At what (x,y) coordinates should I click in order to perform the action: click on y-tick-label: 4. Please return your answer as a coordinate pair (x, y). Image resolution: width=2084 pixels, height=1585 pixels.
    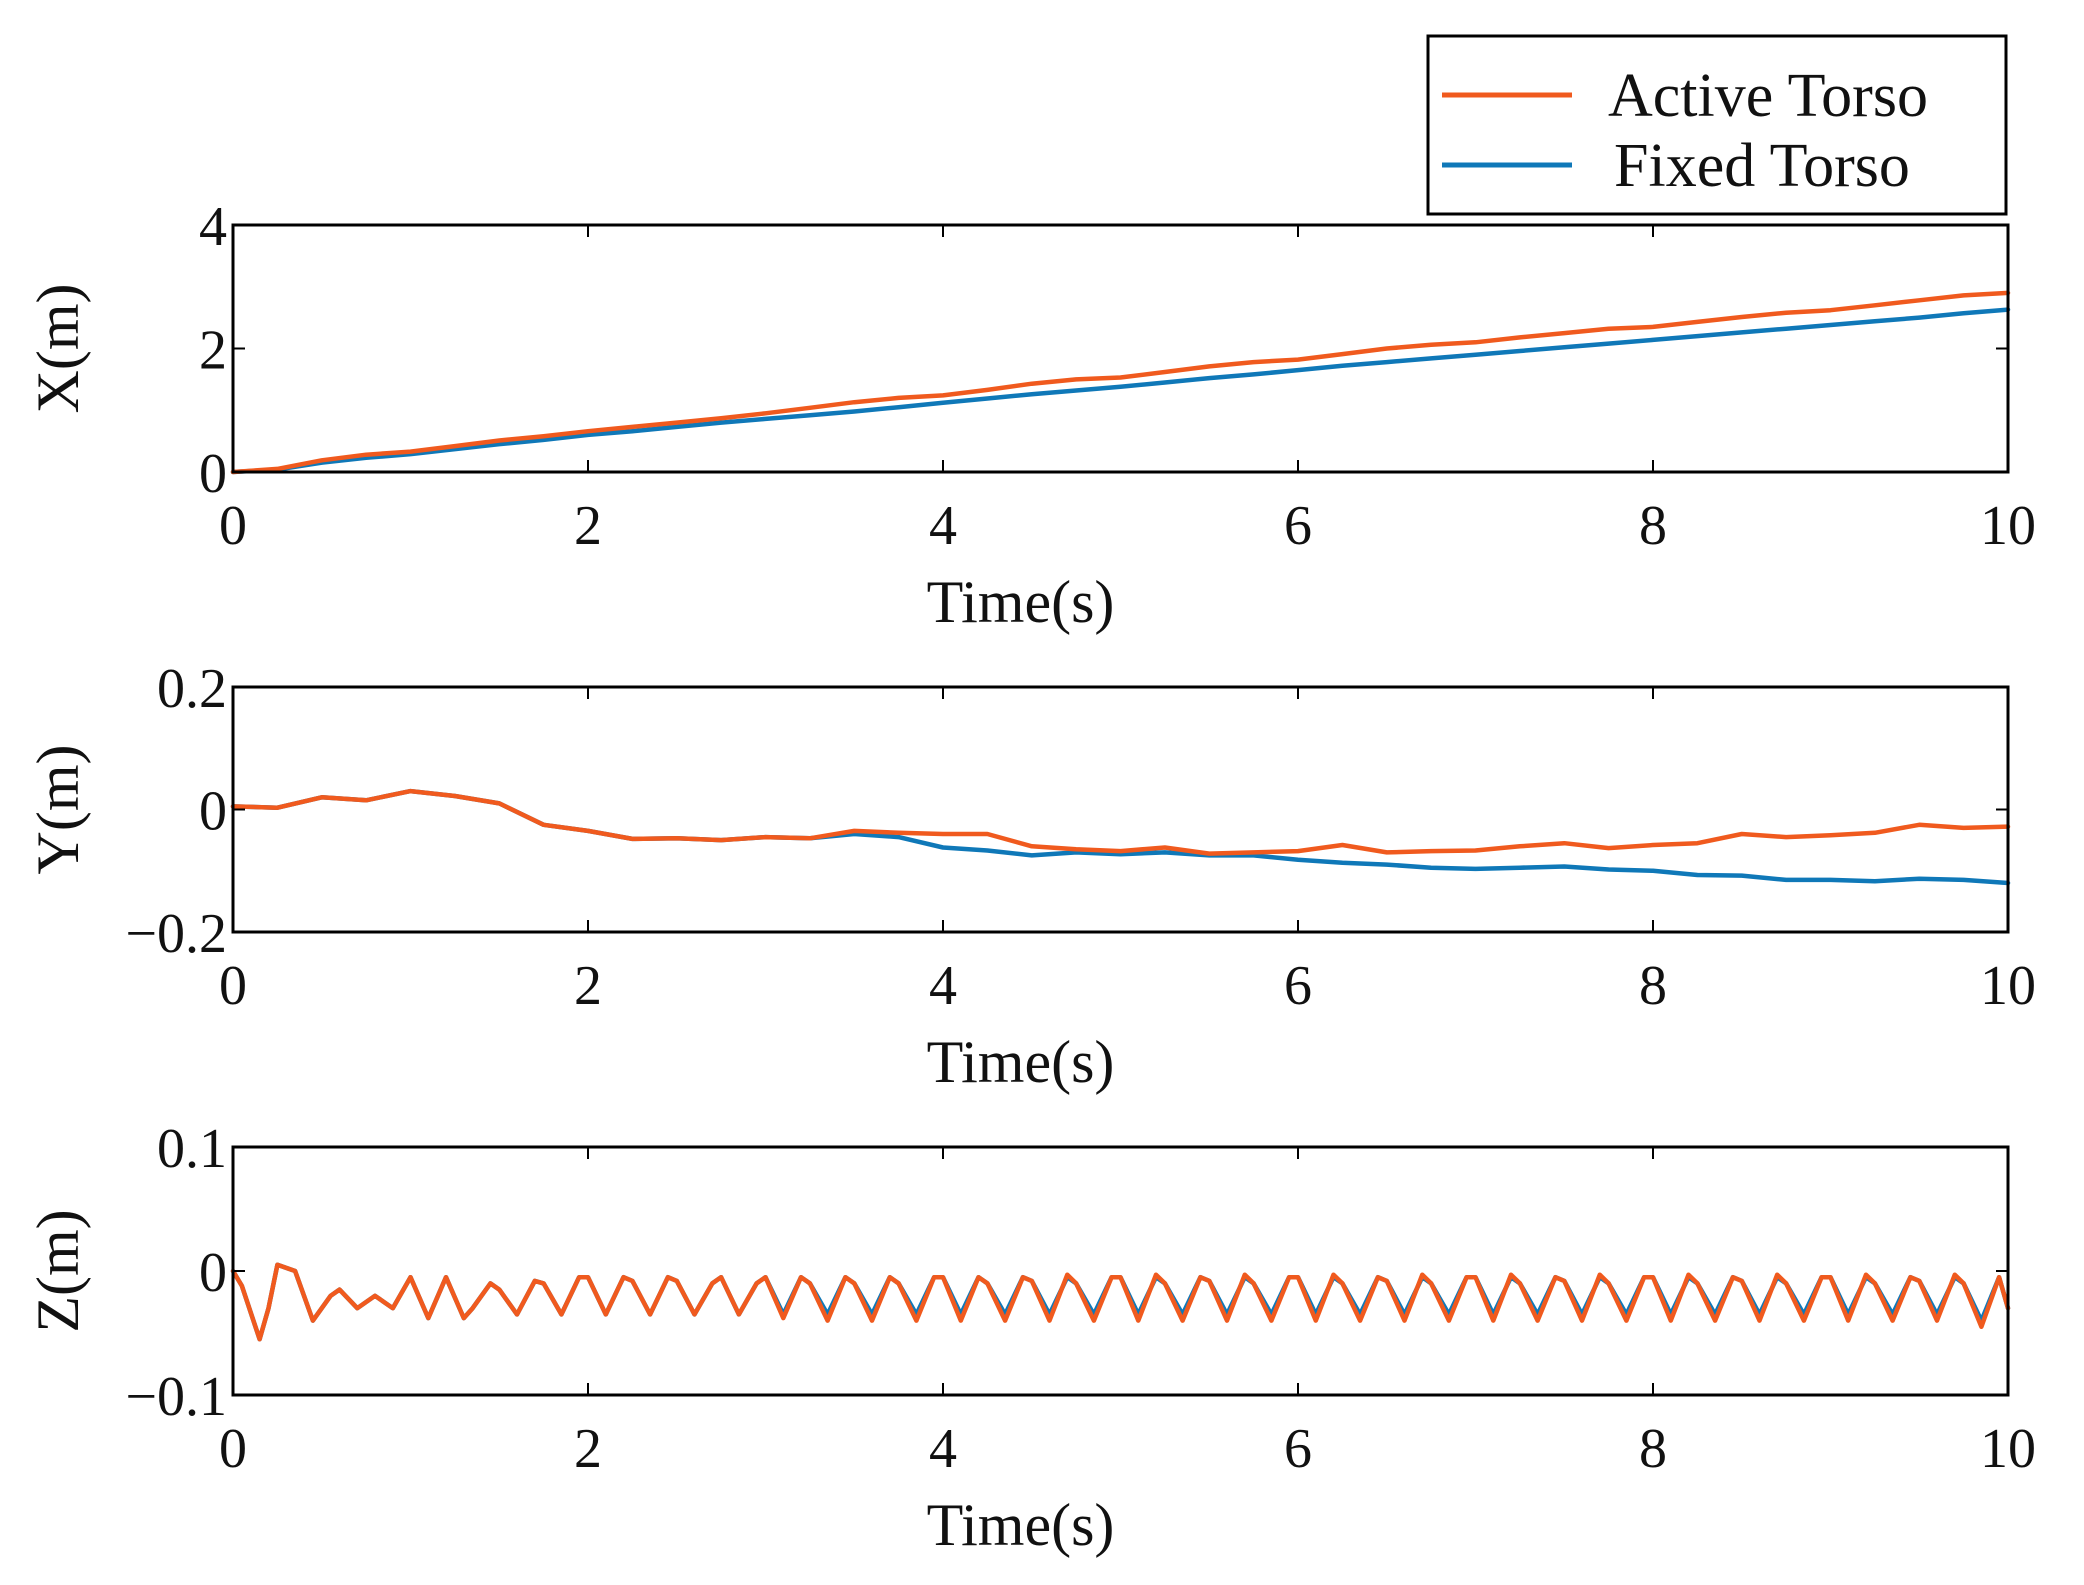
    Looking at the image, I should click on (213, 227).